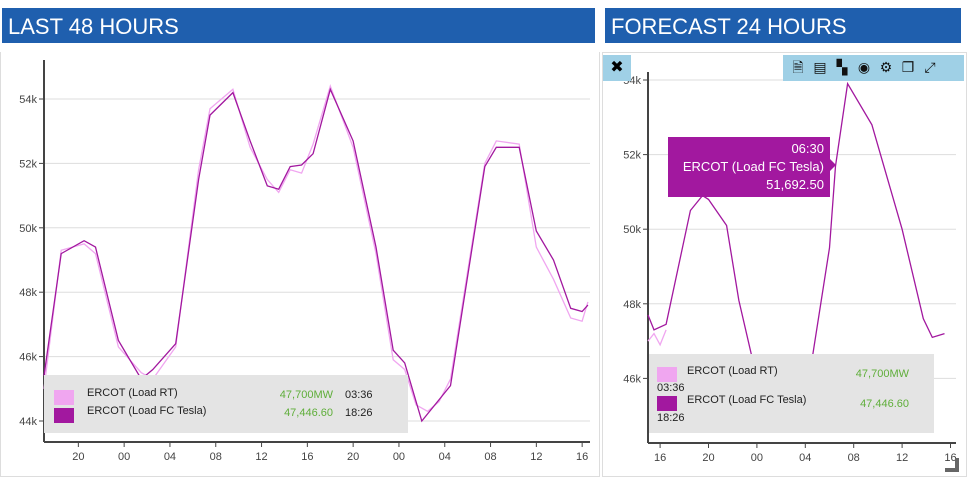 This screenshot has width=967, height=477. Describe the element at coordinates (617, 68) in the screenshot. I see `close-button: ✖` at that location.